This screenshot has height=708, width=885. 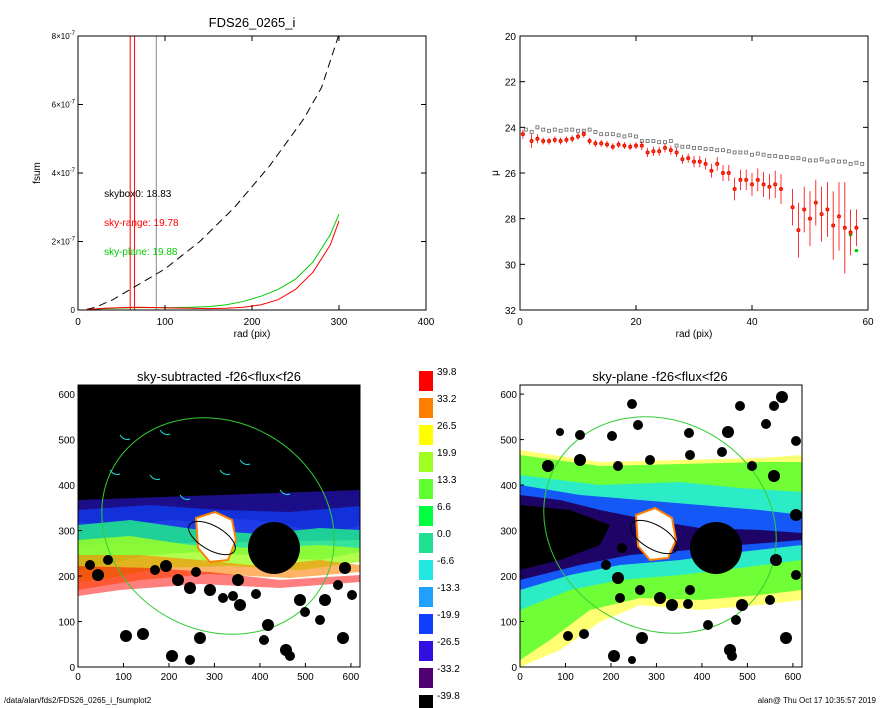 What do you see at coordinates (37, 173) in the screenshot?
I see `fsum-ylabel: fsum` at bounding box center [37, 173].